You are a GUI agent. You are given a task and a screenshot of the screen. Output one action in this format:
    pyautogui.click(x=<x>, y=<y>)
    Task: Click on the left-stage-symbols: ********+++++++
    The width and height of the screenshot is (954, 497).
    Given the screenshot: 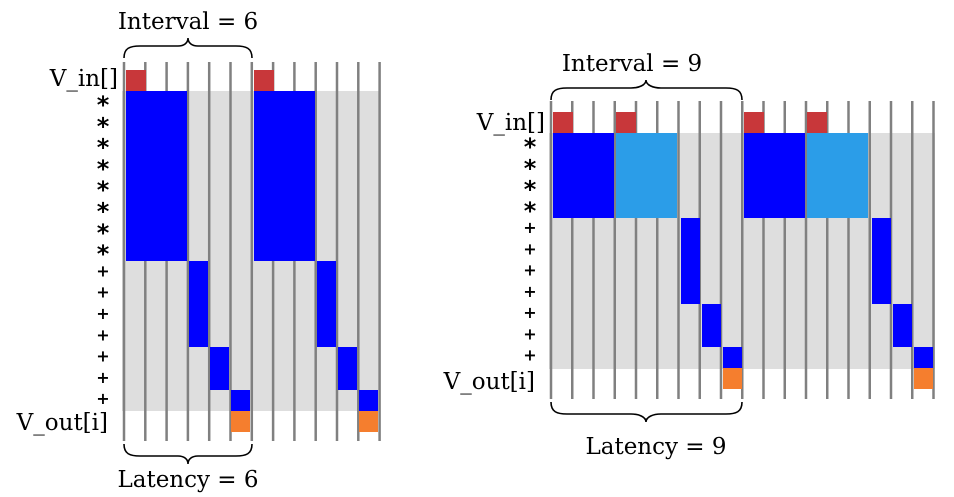 What is the action you would take?
    pyautogui.click(x=102, y=249)
    